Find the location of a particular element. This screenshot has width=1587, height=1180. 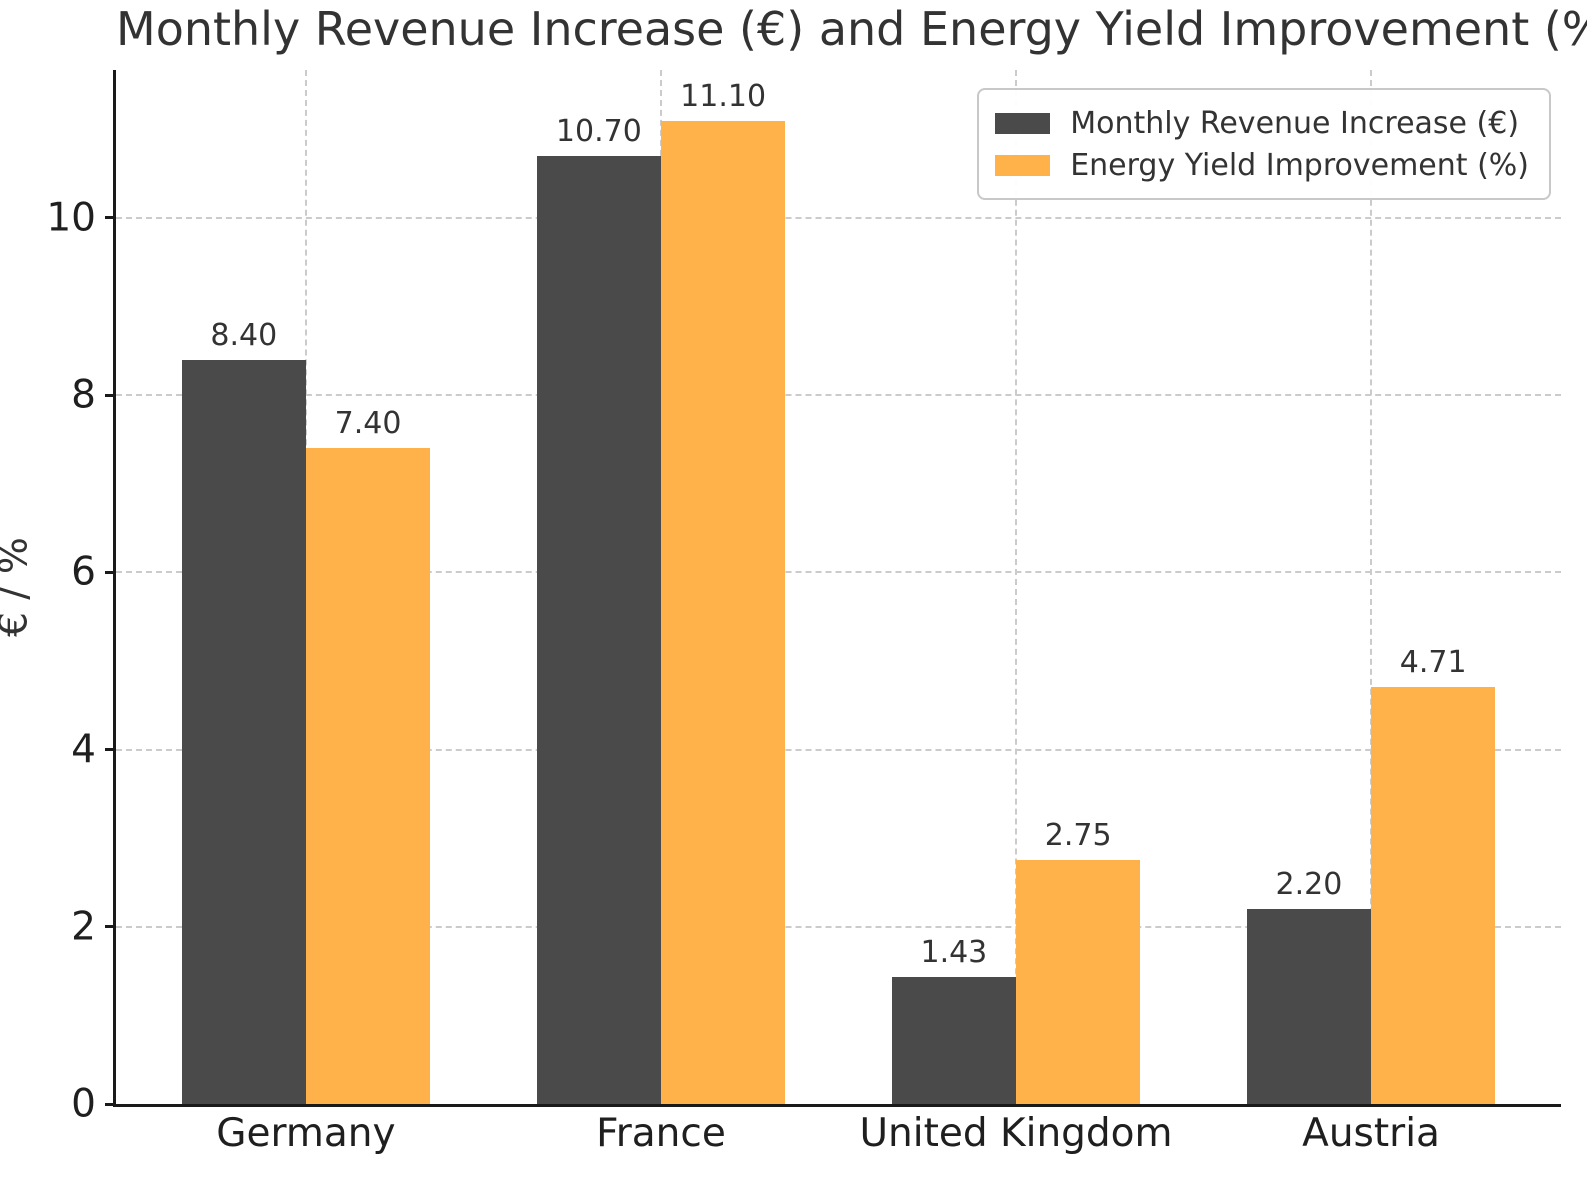

bar-value-label: 8.40 is located at coordinates (244, 335).